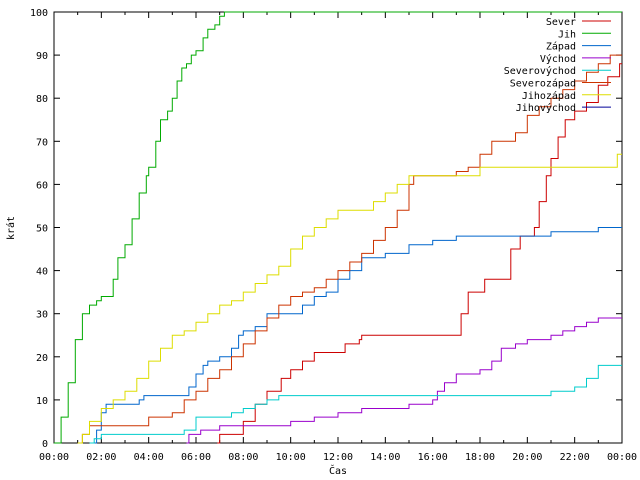 This screenshot has width=640, height=480. What do you see at coordinates (42, 56) in the screenshot?
I see `y-tick-label: 90` at bounding box center [42, 56].